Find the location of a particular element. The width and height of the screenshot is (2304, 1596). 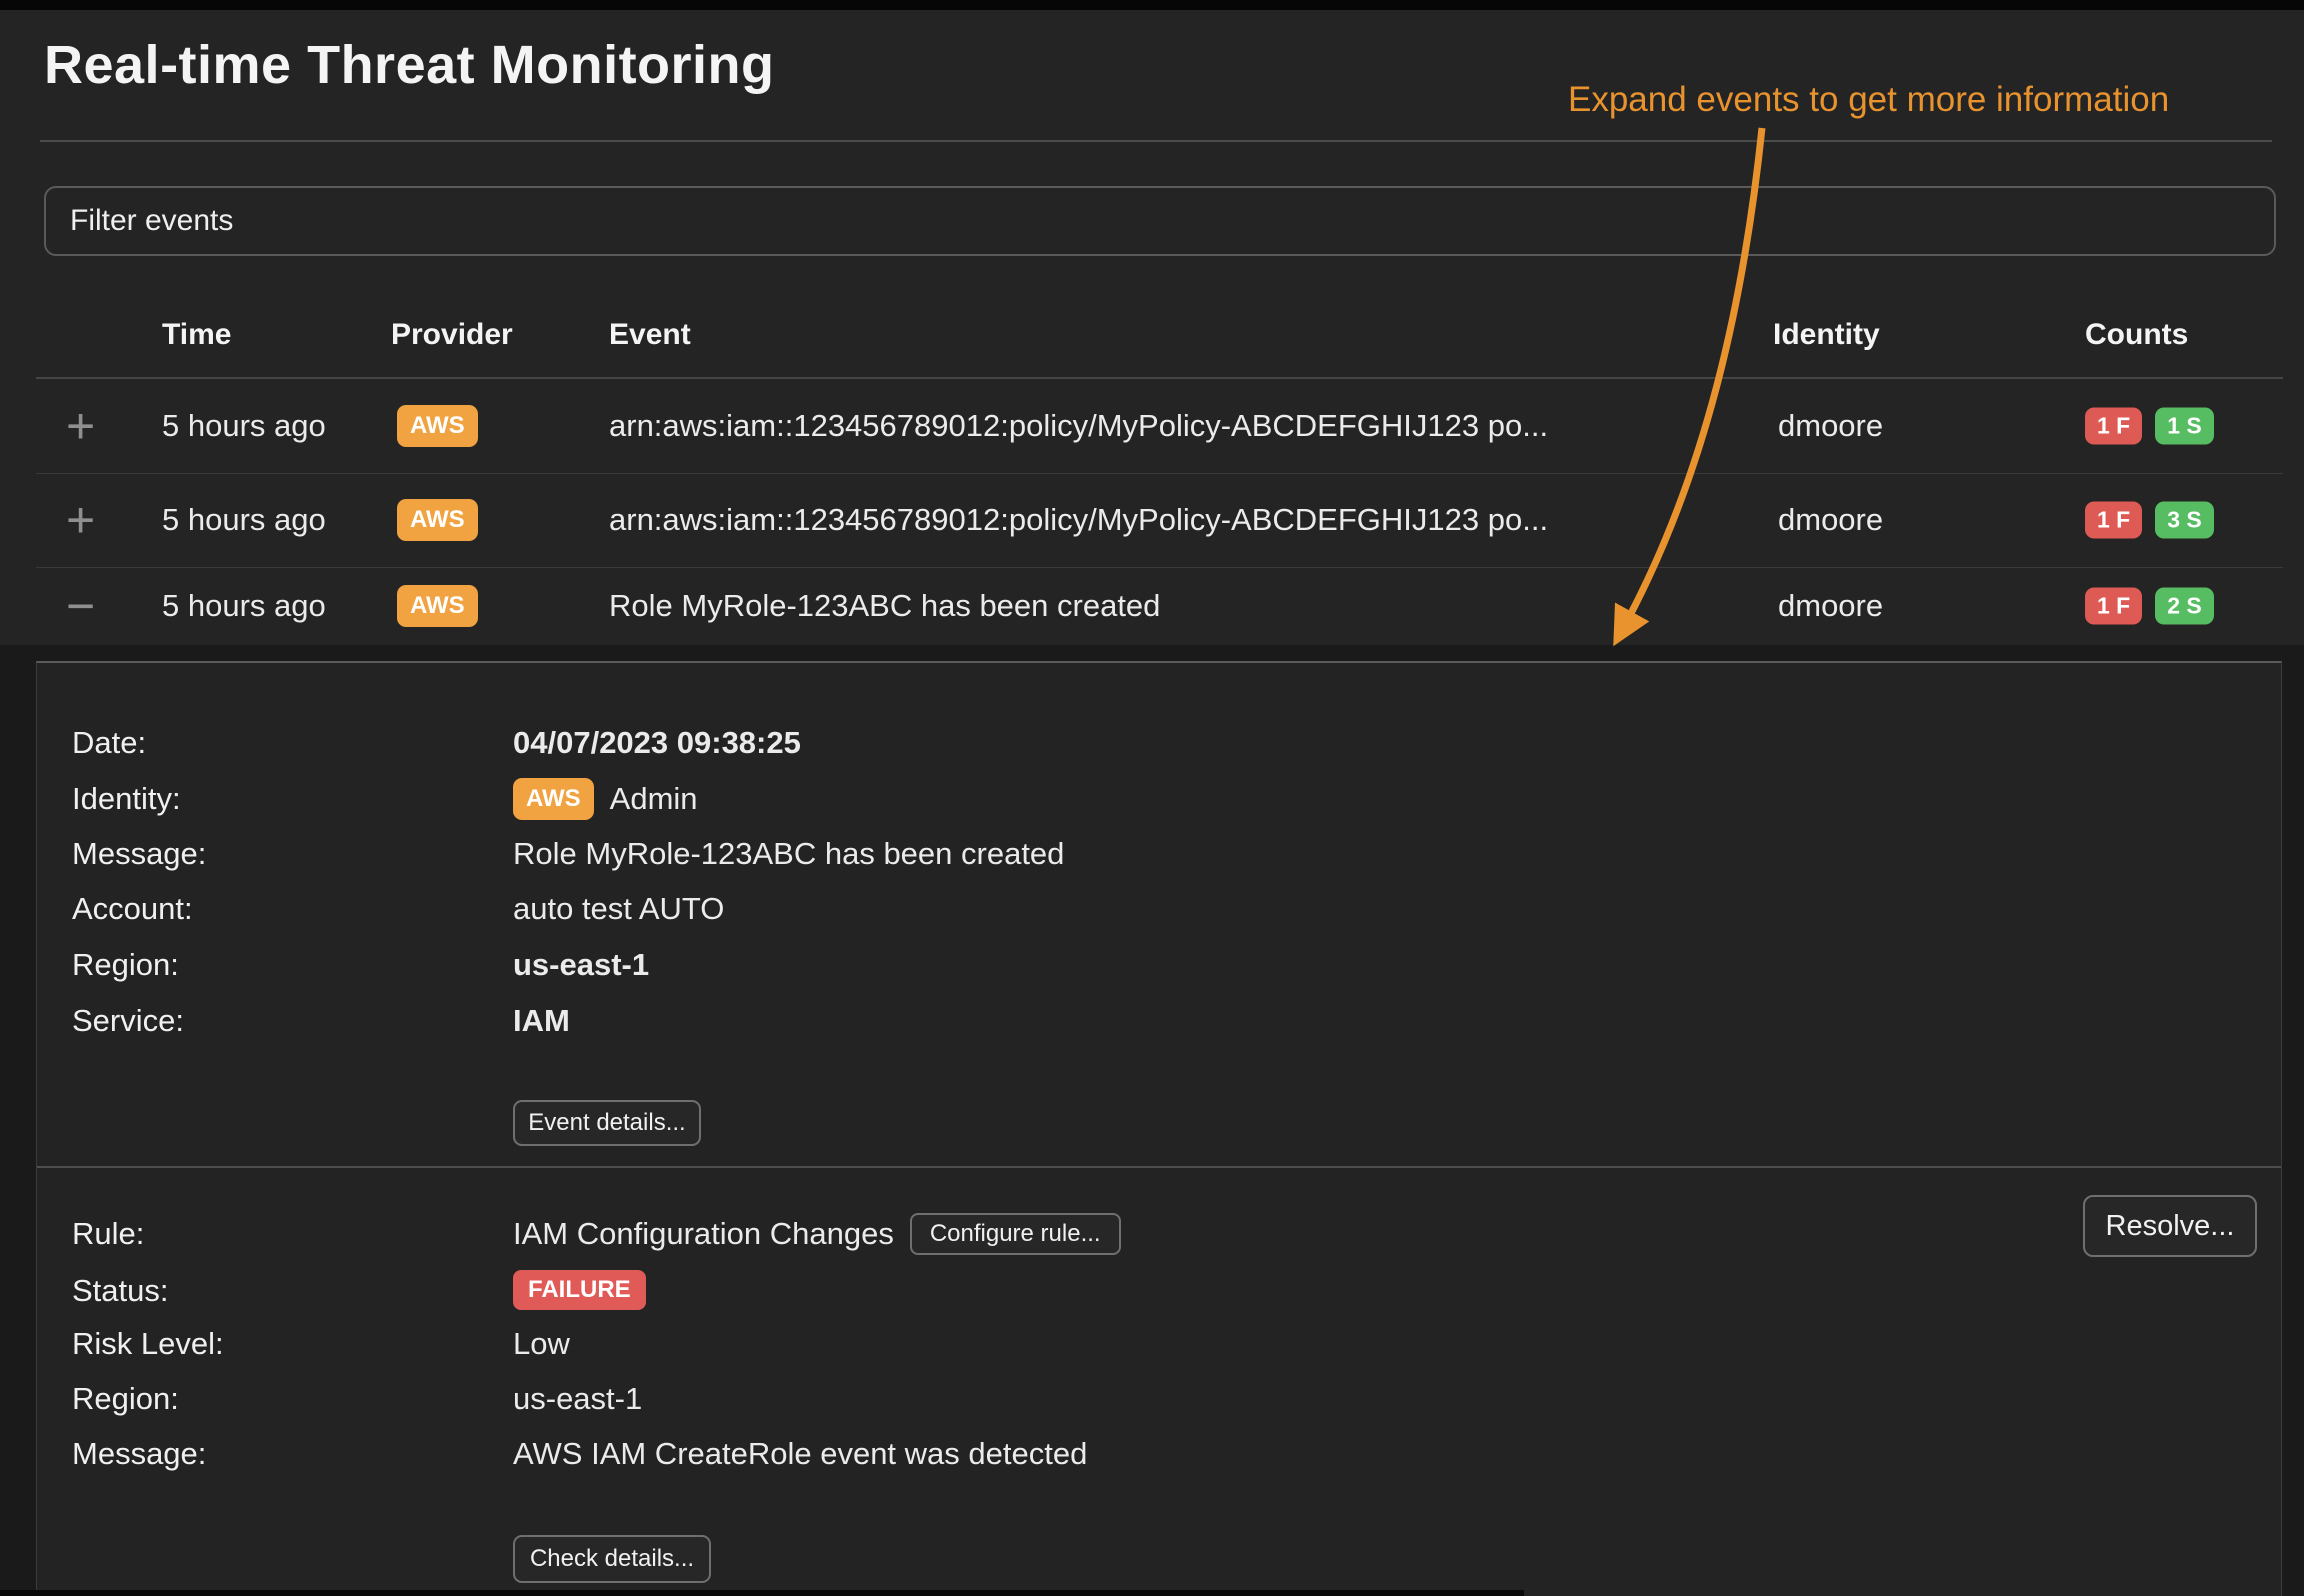

column-header-identity: Identity is located at coordinates (1826, 334).